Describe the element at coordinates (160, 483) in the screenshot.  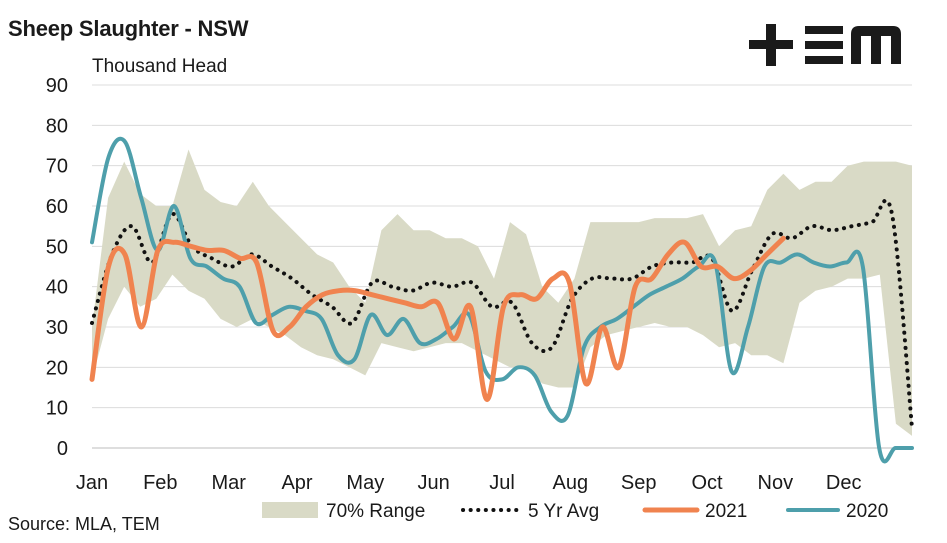
I see `x-tick-label: Feb` at that location.